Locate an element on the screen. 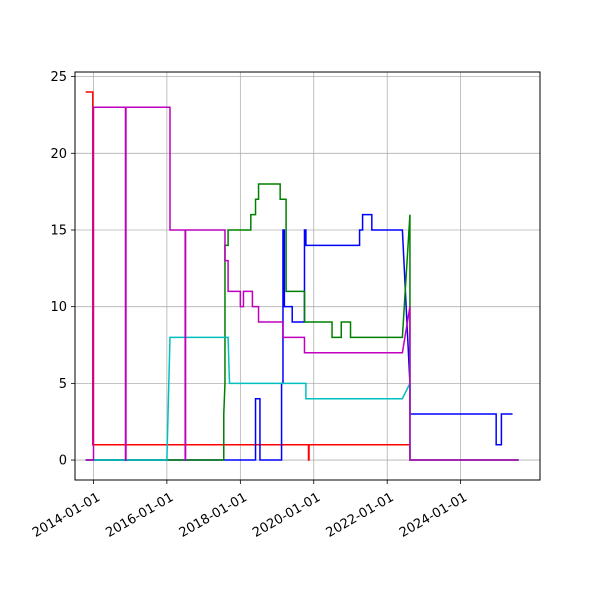  y-tick-label: 5 is located at coordinates (63, 384).